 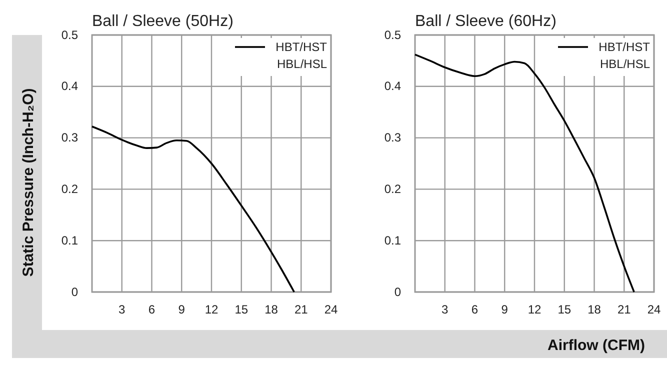 I want to click on line-series, so click(x=193, y=209).